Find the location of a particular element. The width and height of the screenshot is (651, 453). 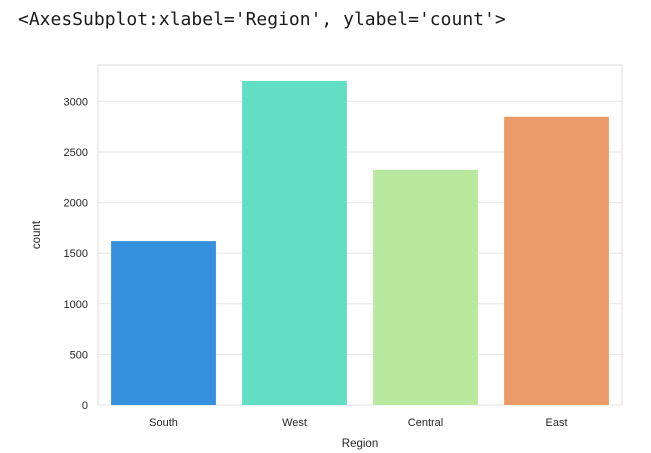

y-tick-label: 1500 is located at coordinates (76, 254).